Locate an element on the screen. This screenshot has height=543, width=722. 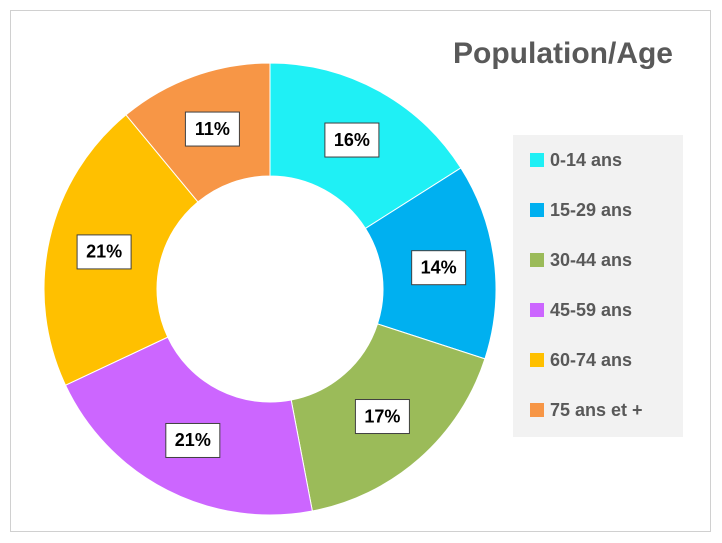
data-label: 14% is located at coordinates (439, 267).